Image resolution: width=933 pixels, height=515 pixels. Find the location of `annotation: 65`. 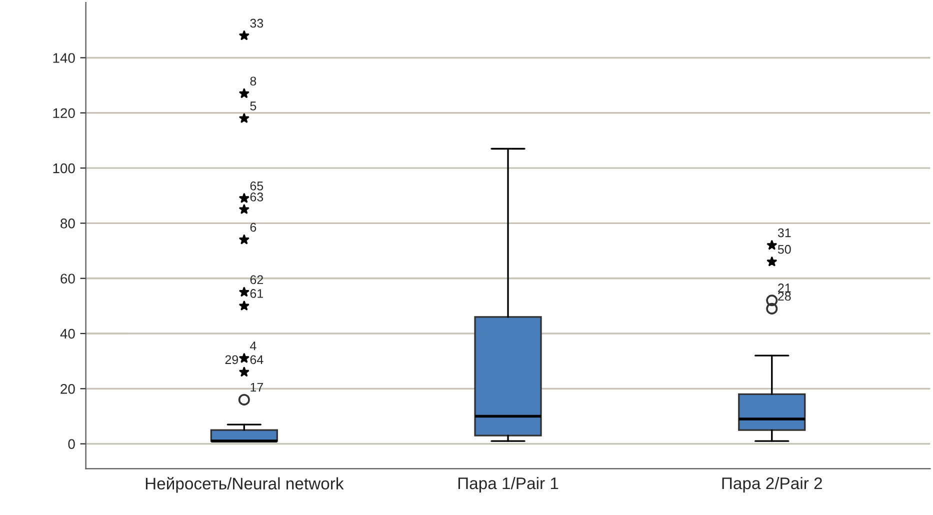

annotation: 65 is located at coordinates (257, 186).